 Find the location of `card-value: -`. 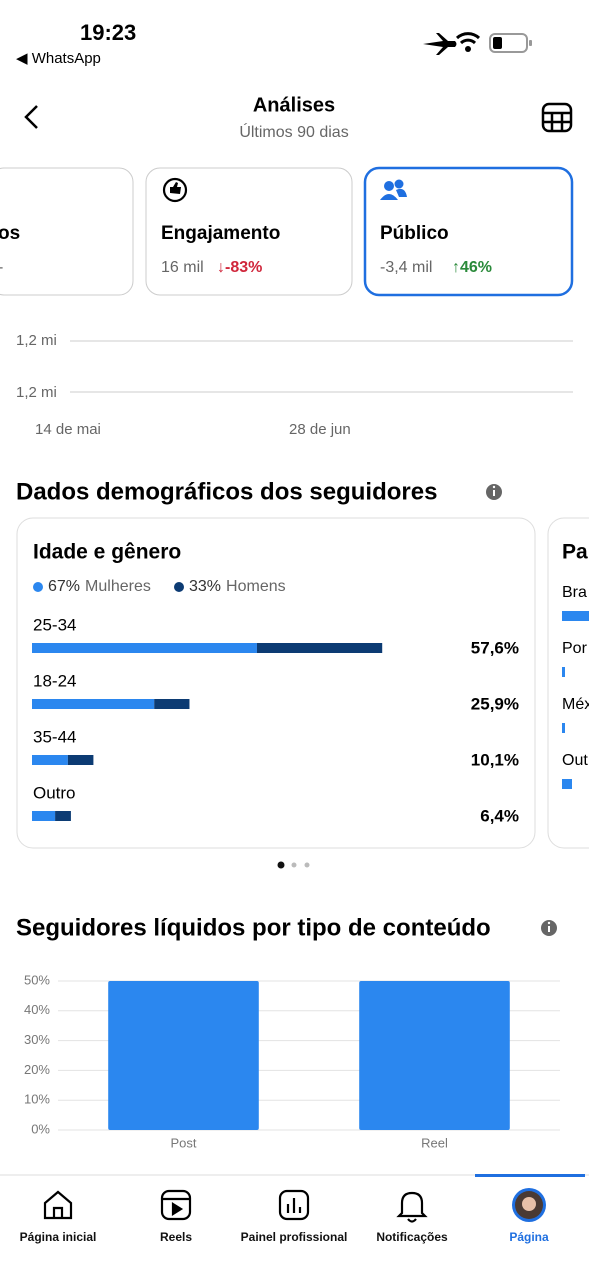

card-value: - is located at coordinates (1, 267).